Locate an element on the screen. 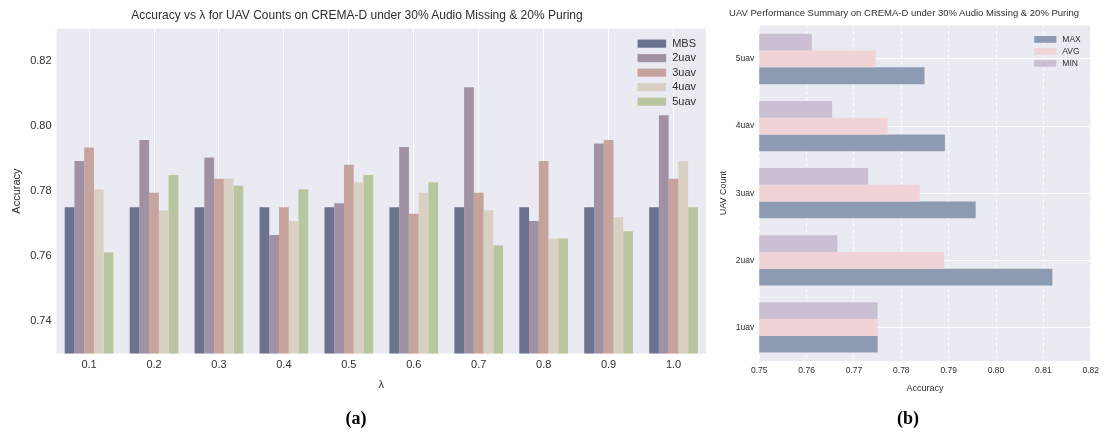 Image resolution: width=1104 pixels, height=441 pixels. chart-title: Accuracy vs λ for UAV Counts on CREMA-D under 30% Audio Missing & 20% Puring is located at coordinates (357, 14).